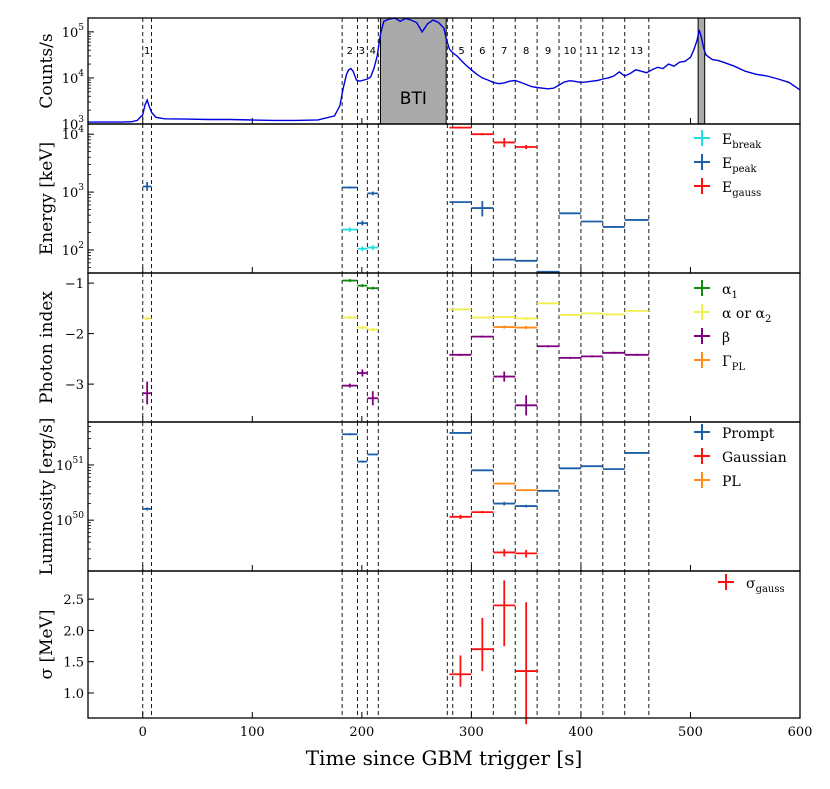 The width and height of the screenshot is (830, 789). Describe the element at coordinates (731, 482) in the screenshot. I see `legend-label: PL` at that location.